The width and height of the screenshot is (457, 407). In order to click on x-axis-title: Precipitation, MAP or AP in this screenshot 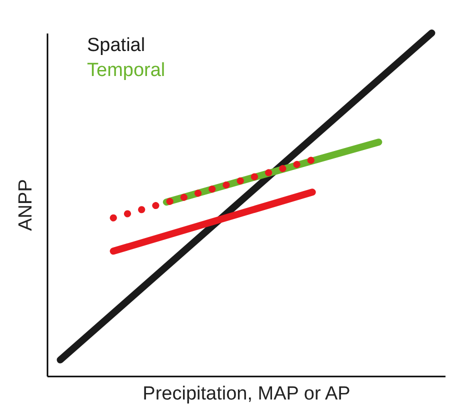, I will do `click(246, 394)`.